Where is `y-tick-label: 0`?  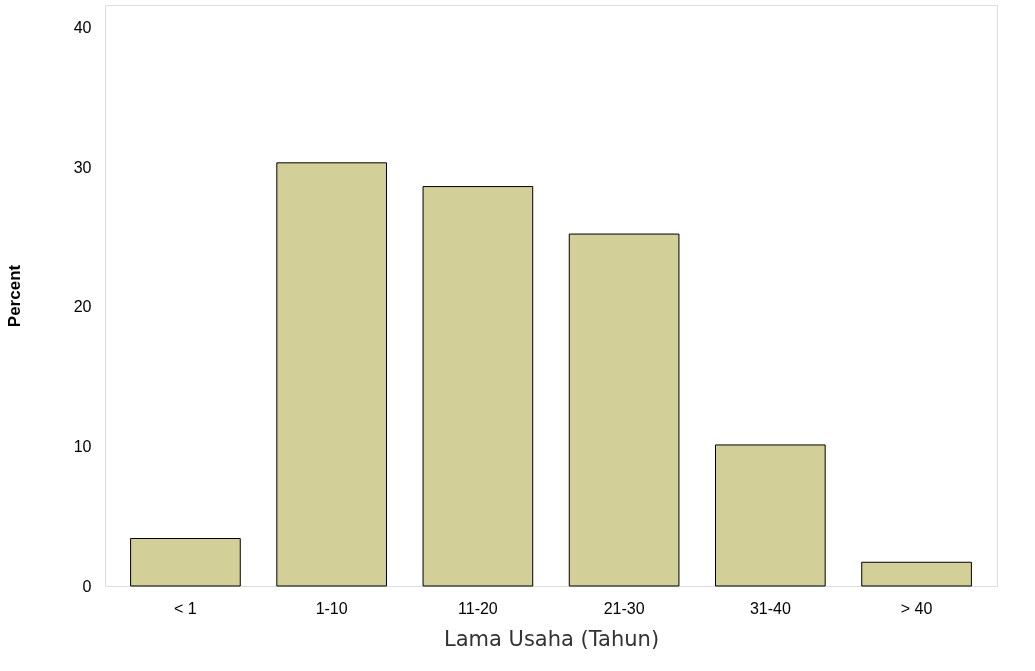 y-tick-label: 0 is located at coordinates (87, 586).